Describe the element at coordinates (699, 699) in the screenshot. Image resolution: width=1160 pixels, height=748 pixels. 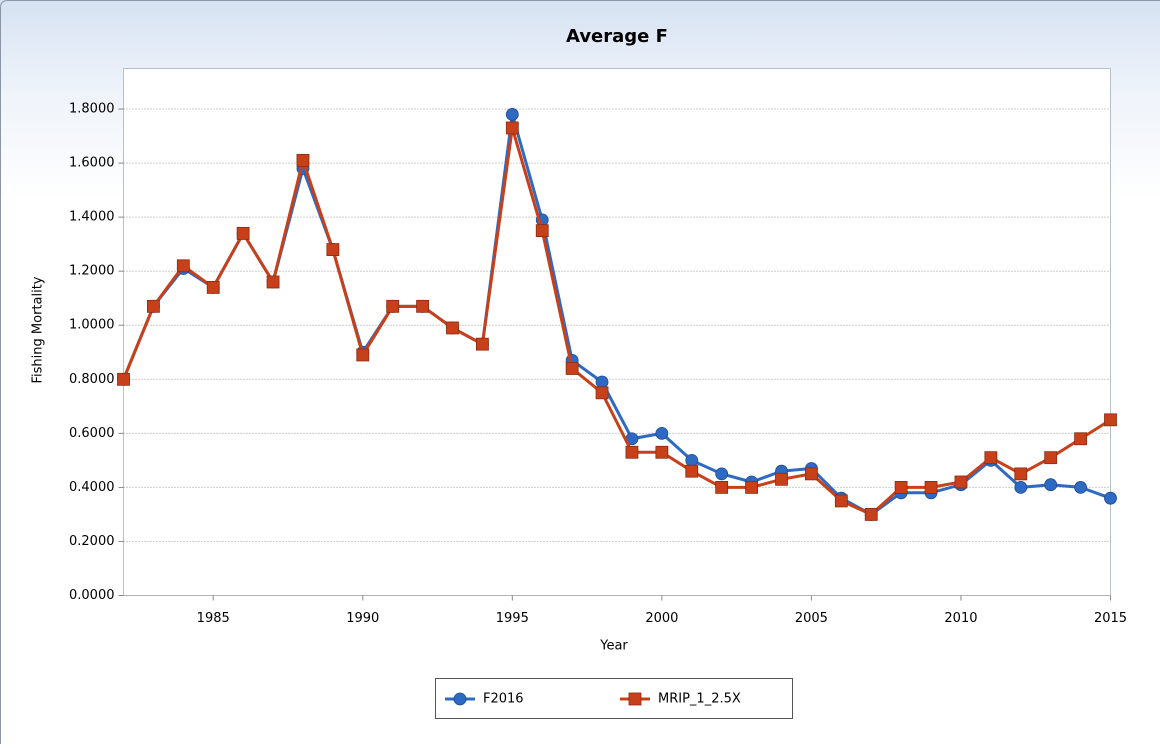
I see `legend-label: MRIP_1_2.5X` at that location.